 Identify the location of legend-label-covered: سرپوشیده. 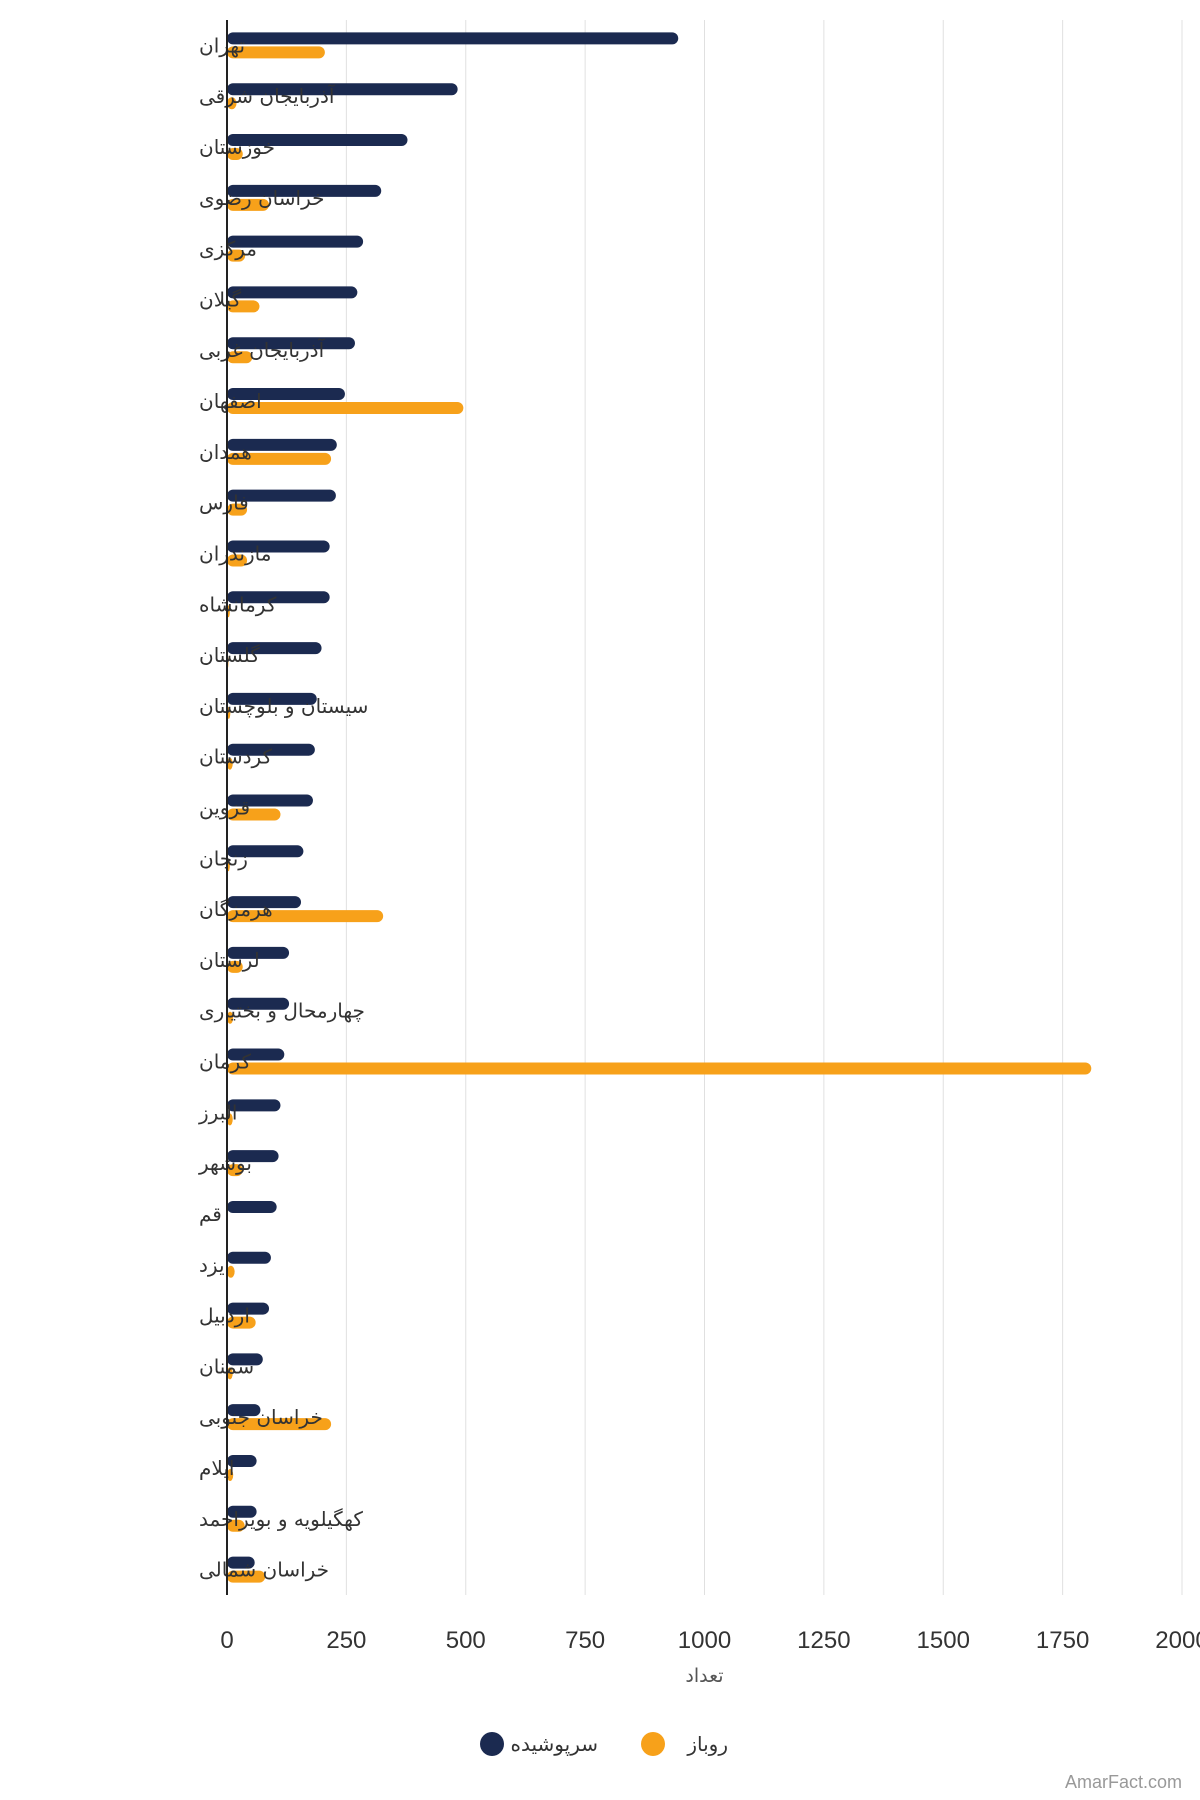
(554, 1744).